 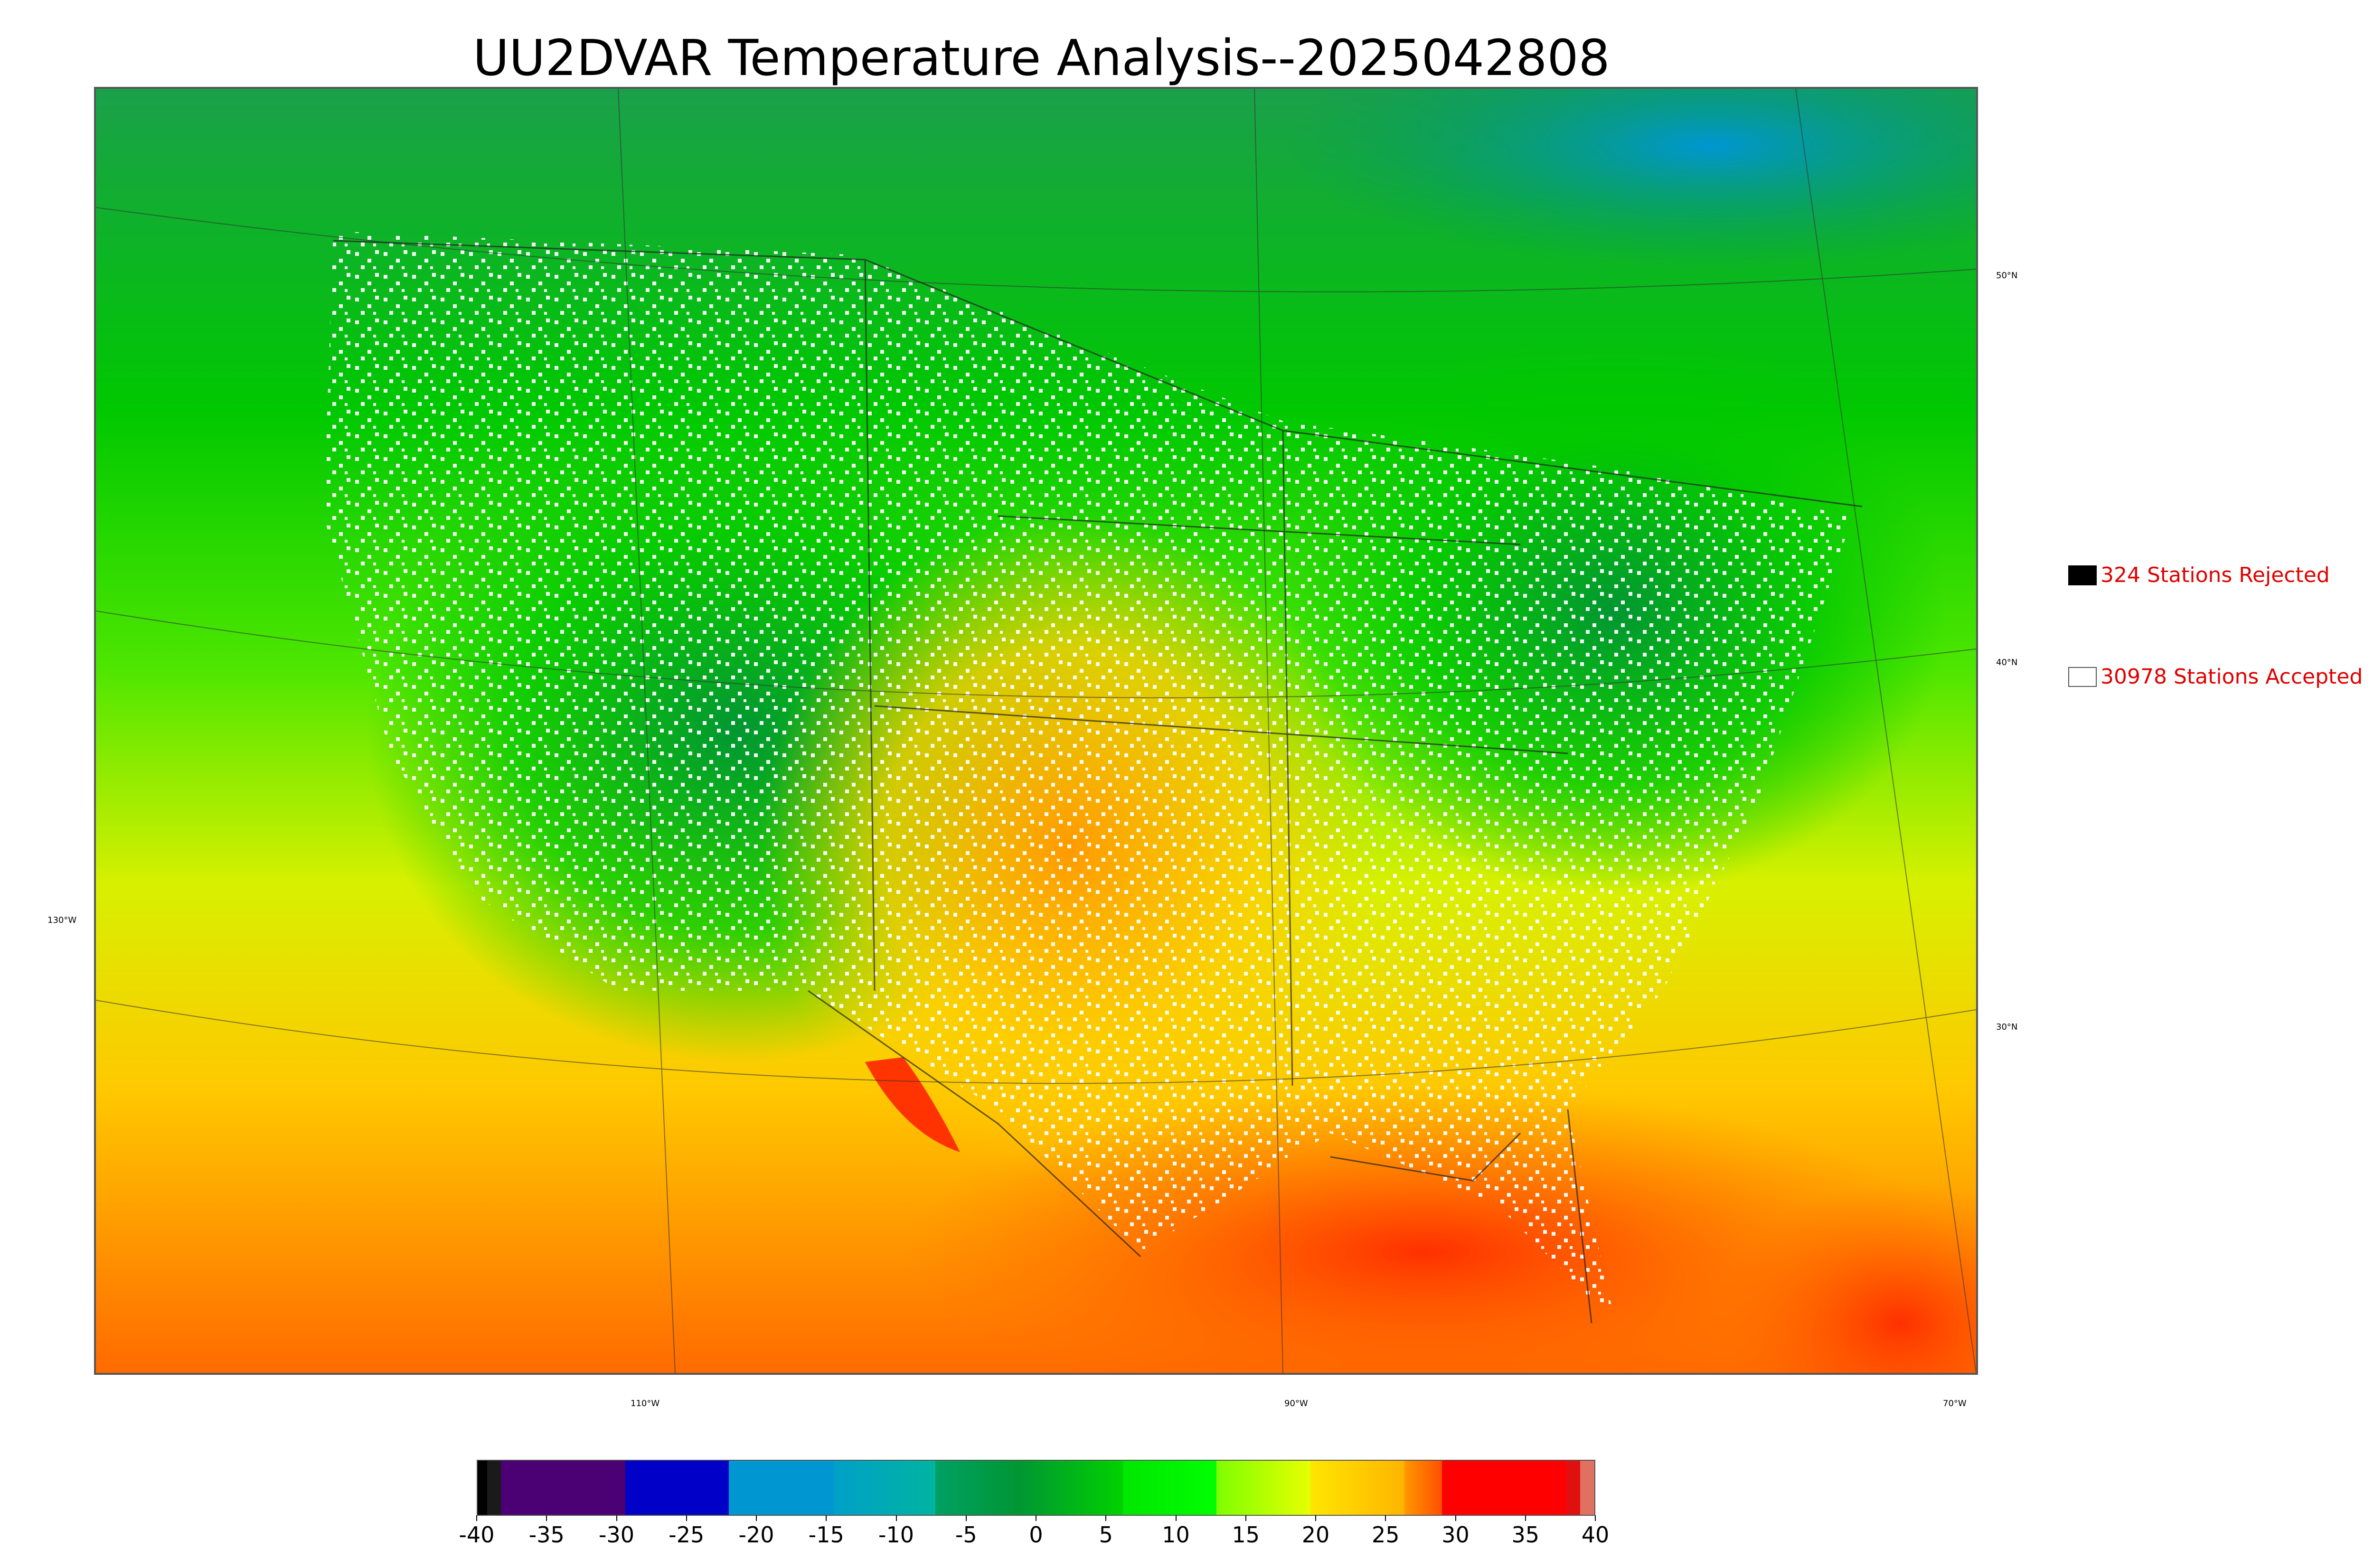 I want to click on colorbar-tick-label: 10, so click(x=1176, y=1535).